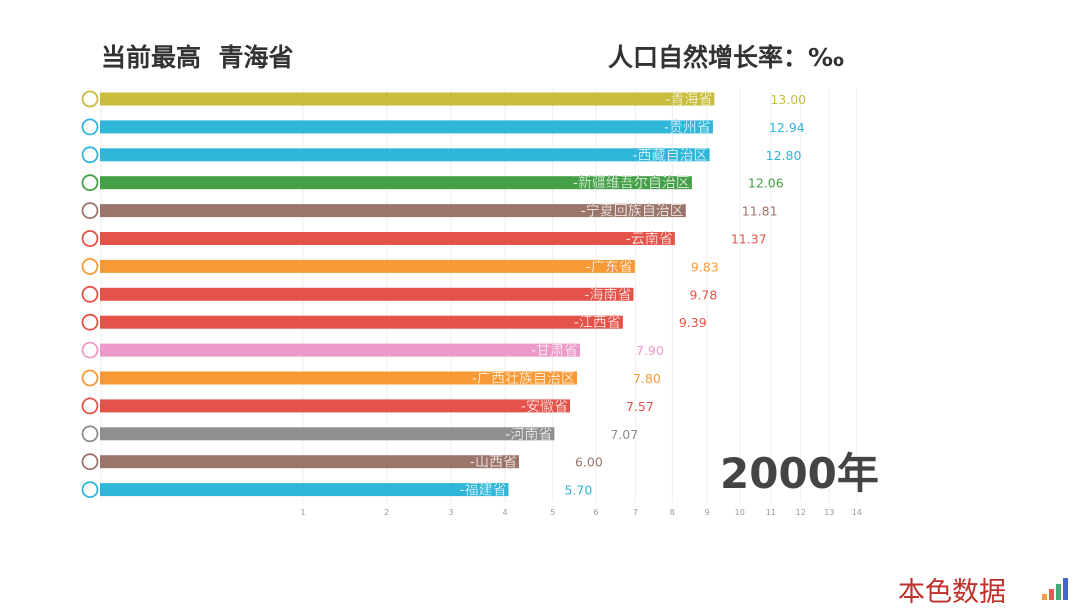  What do you see at coordinates (799, 473) in the screenshot?
I see `year-label: 2000年` at bounding box center [799, 473].